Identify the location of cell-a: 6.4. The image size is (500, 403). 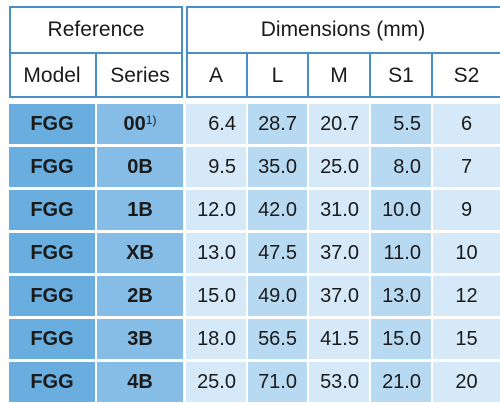
(216, 124).